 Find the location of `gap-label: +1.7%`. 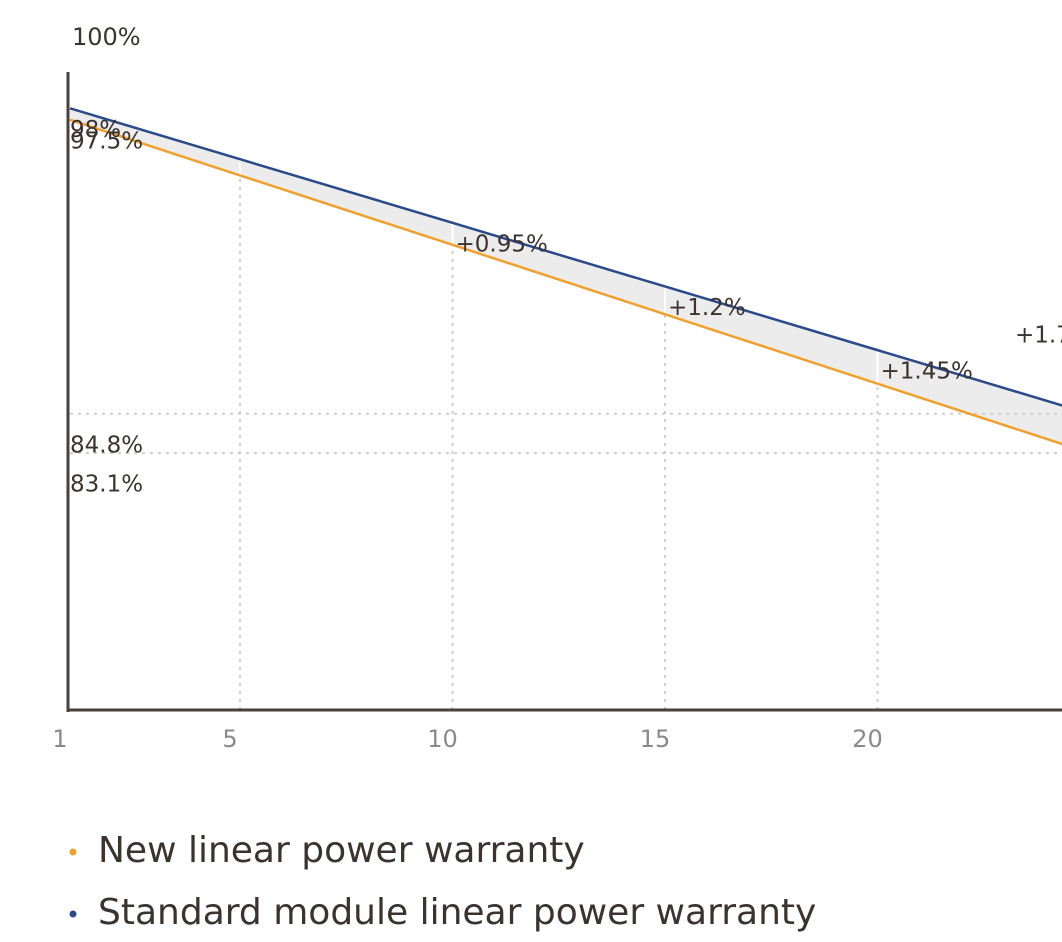

gap-label: +1.7% is located at coordinates (1038, 335).